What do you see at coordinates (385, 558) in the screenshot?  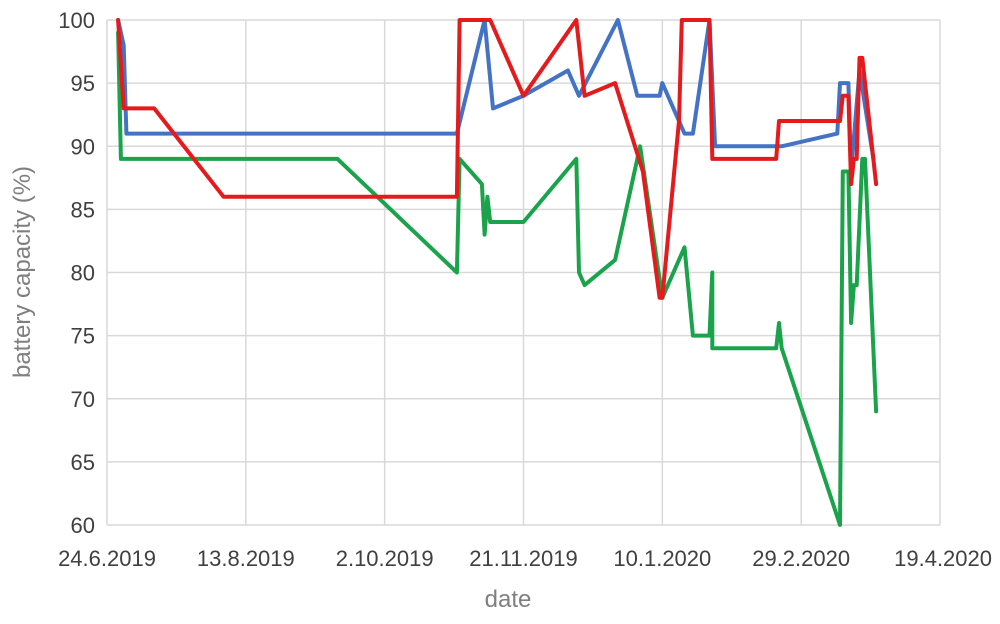 I see `x-tick-label: 2.10.2019` at bounding box center [385, 558].